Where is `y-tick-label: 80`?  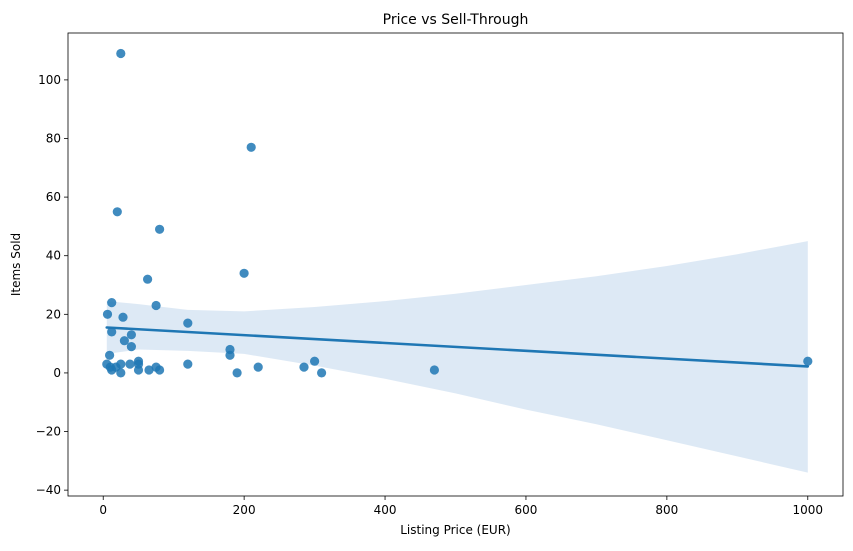
y-tick-label: 80 is located at coordinates (53, 138).